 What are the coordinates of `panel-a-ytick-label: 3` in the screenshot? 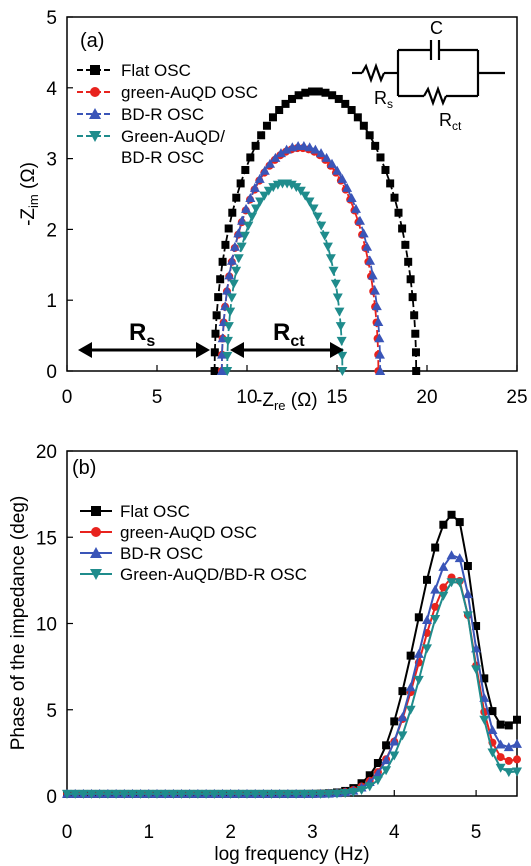 It's located at (51, 160).